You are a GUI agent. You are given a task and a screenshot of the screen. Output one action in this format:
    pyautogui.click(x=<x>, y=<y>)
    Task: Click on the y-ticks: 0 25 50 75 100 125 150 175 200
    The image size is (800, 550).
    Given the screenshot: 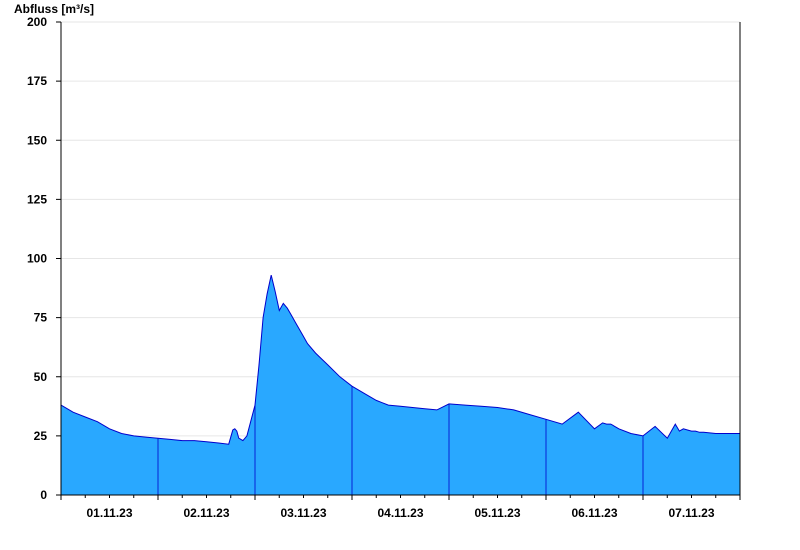 What is the action you would take?
    pyautogui.click(x=44, y=258)
    